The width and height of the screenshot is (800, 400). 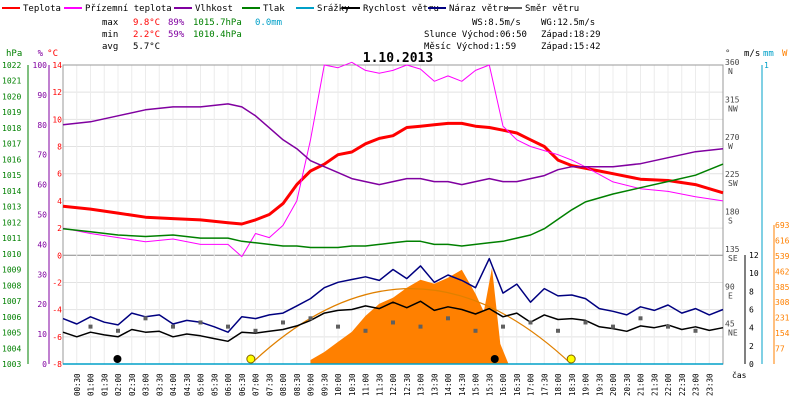 I want to click on legend-label: Náraz větru, so click(x=479, y=9).